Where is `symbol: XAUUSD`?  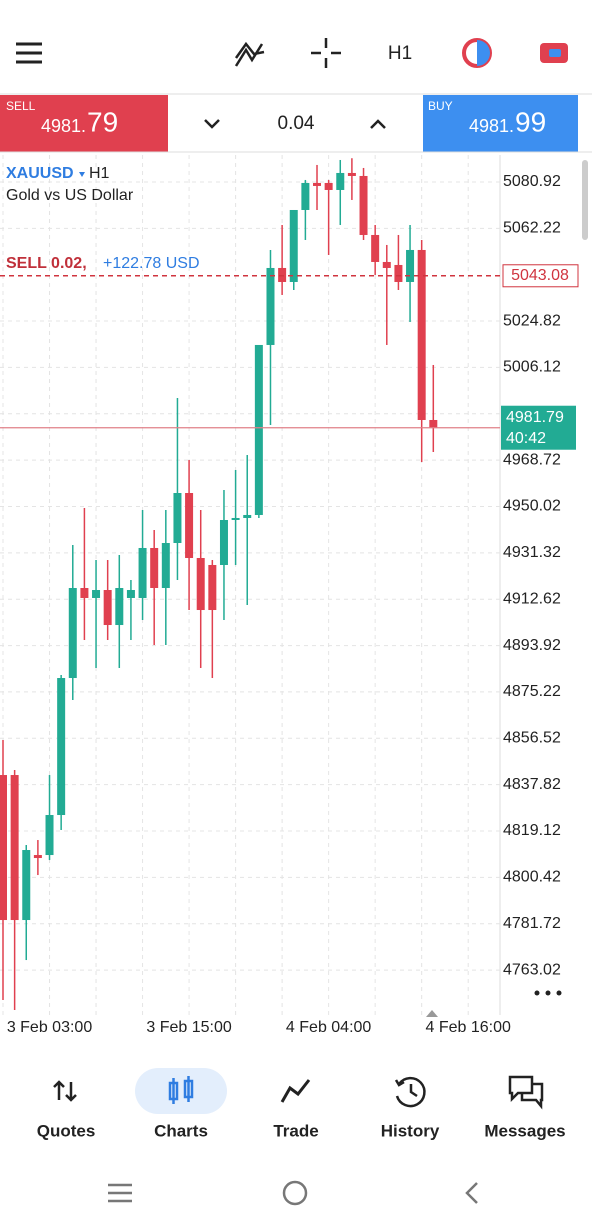 symbol: XAUUSD is located at coordinates (40, 173).